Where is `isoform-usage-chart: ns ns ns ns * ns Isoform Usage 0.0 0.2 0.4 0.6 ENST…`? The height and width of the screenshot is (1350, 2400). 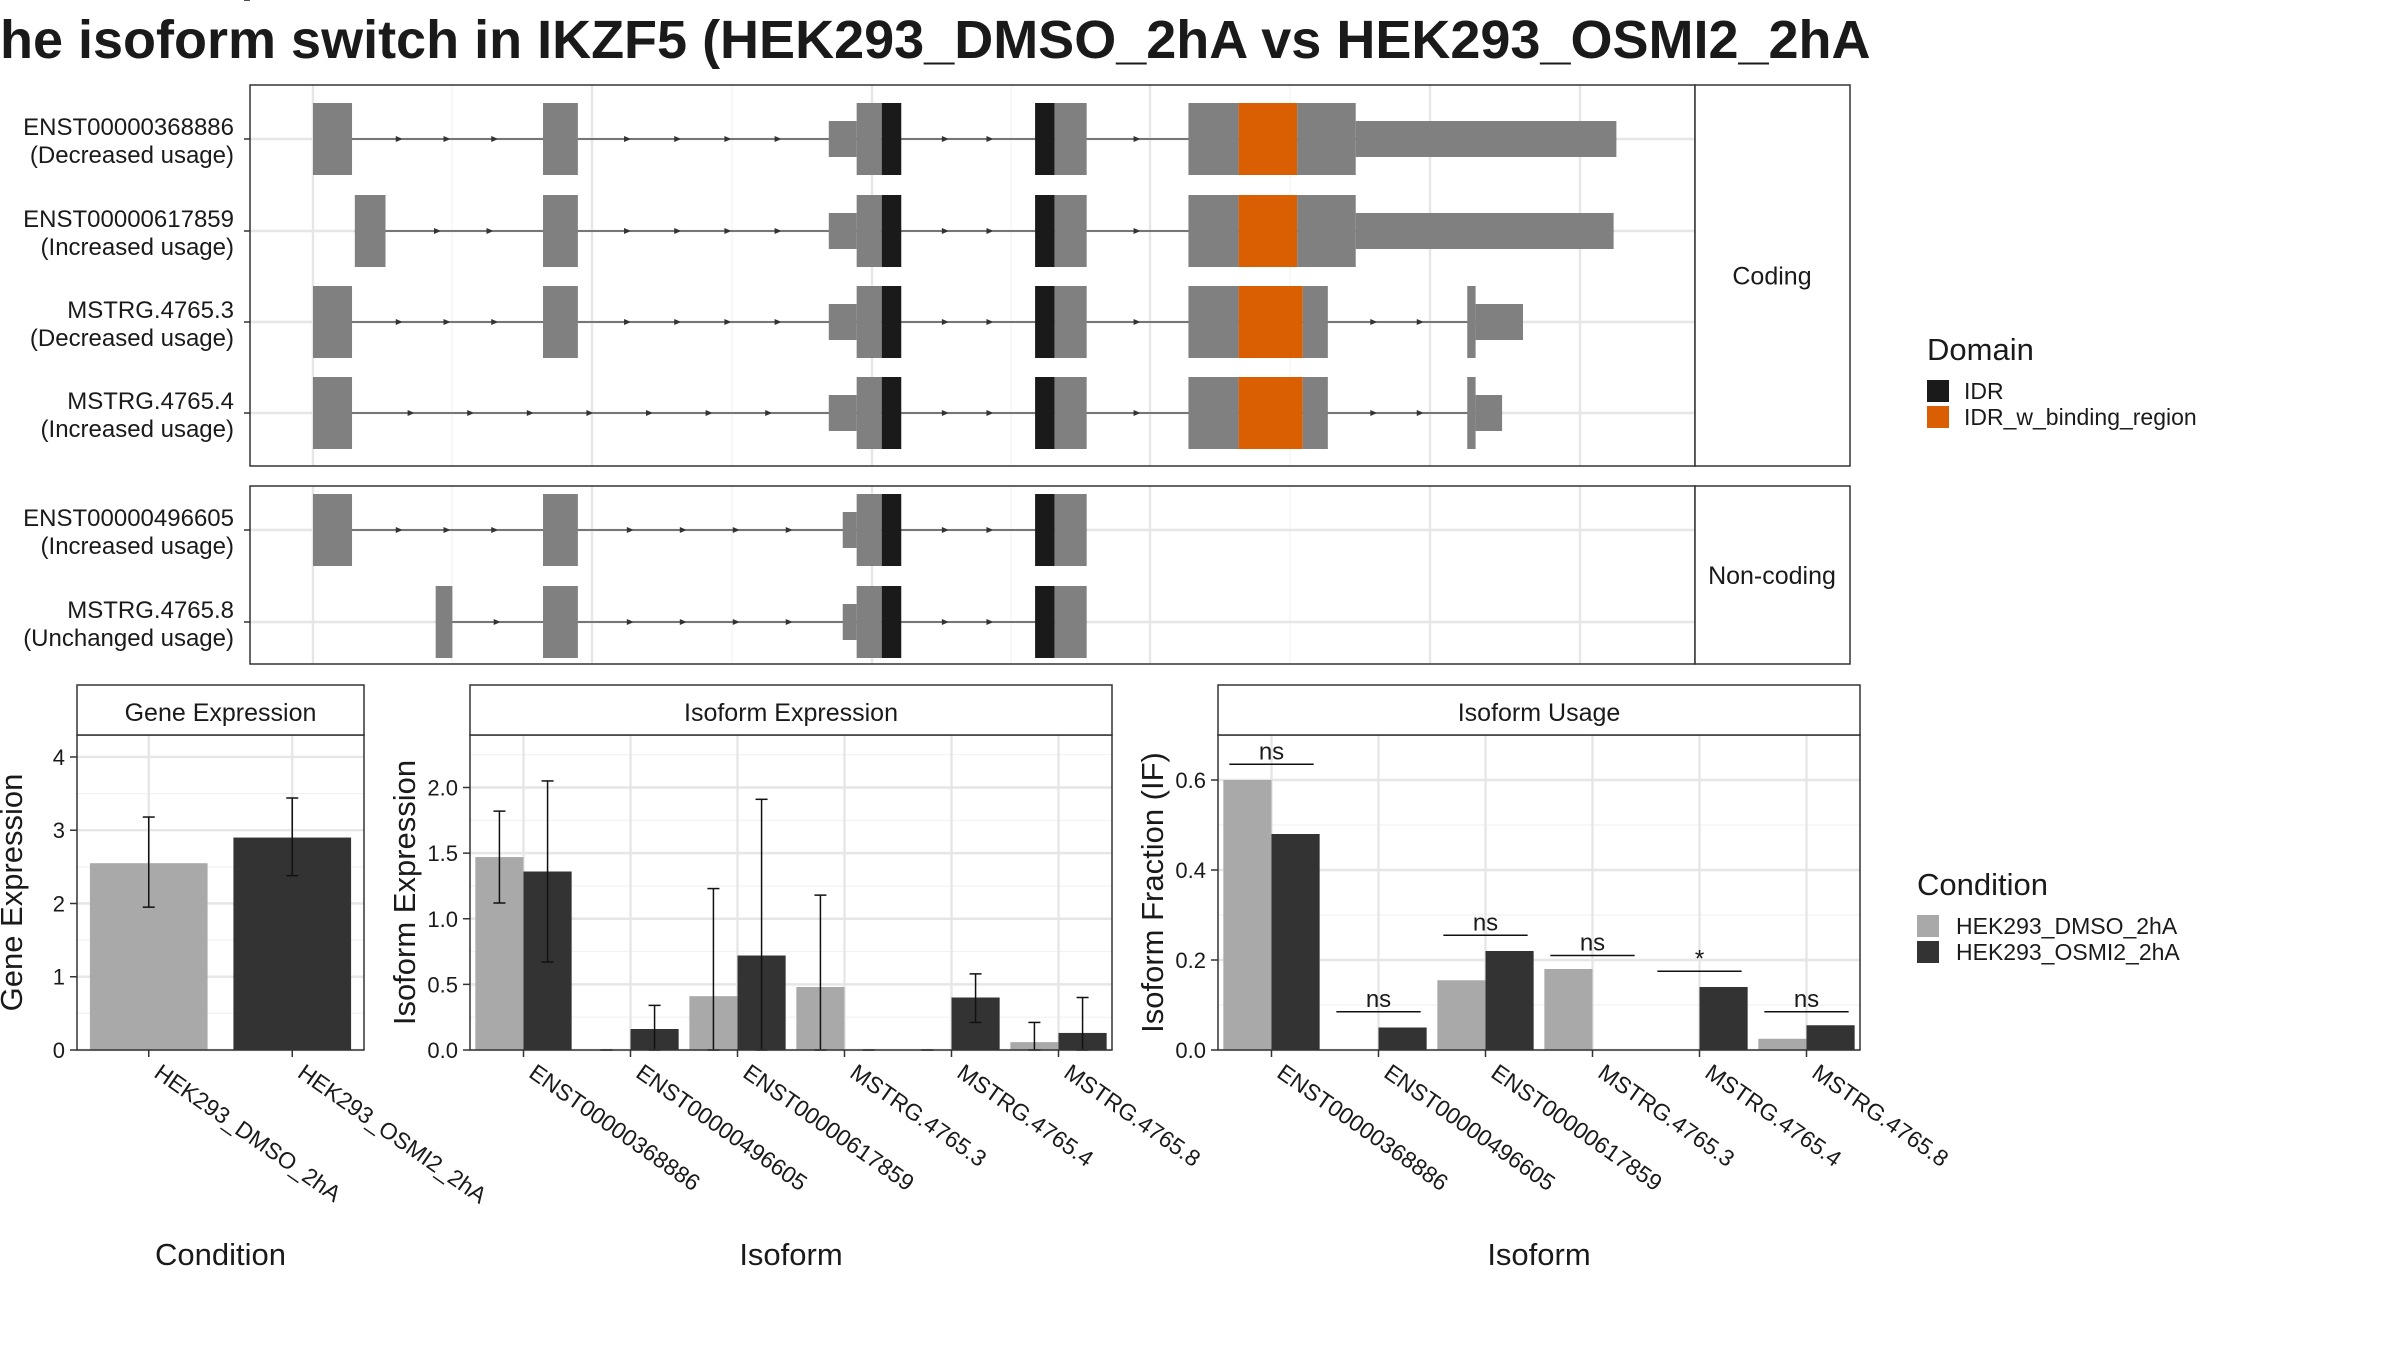
isoform-usage-chart: ns ns ns ns * ns Isoform Usage 0.0 0.2 0.4 0.6 ENST… is located at coordinates (1544, 978).